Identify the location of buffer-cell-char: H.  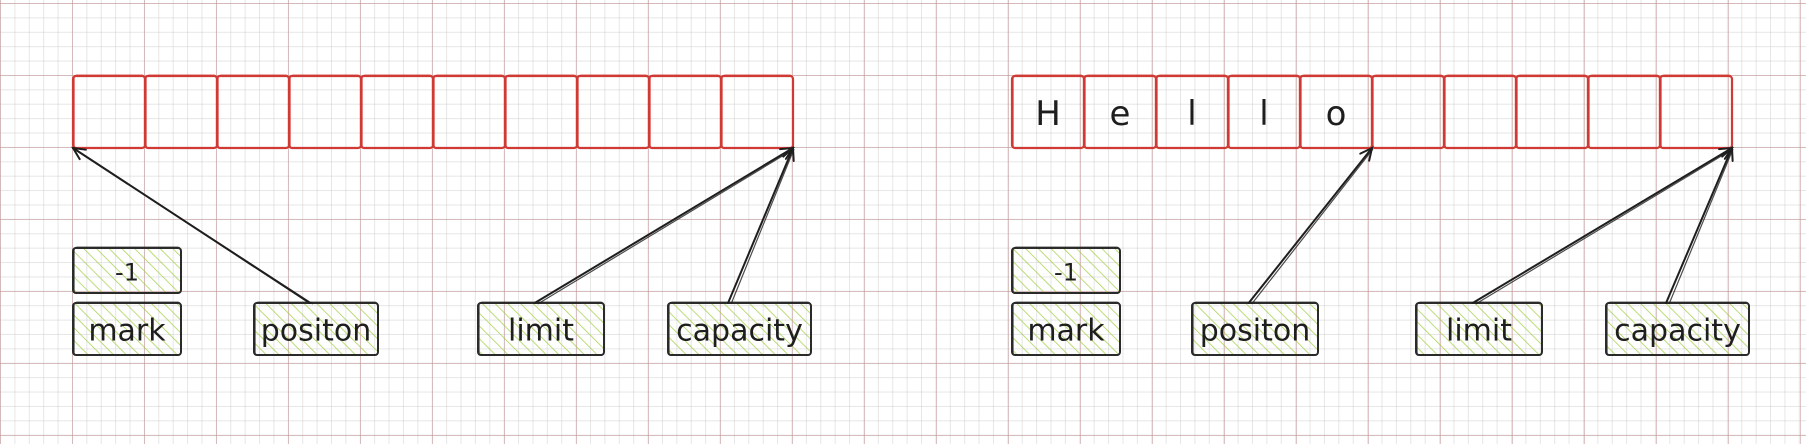
(1048, 114).